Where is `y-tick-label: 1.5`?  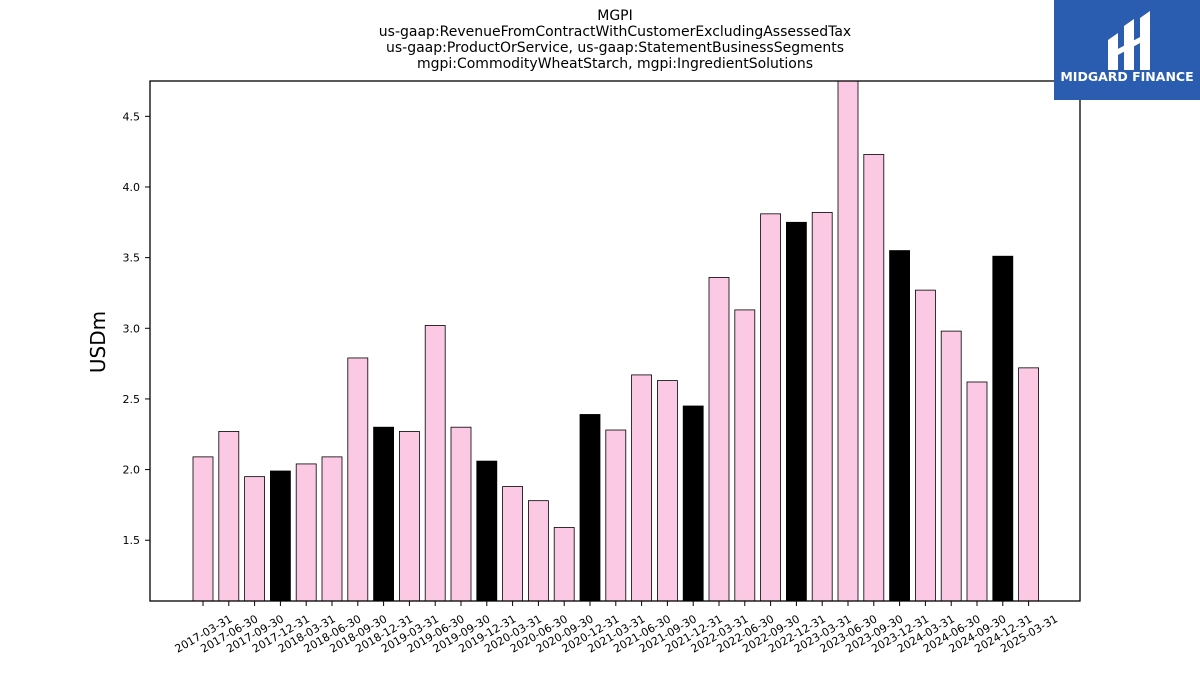 y-tick-label: 1.5 is located at coordinates (132, 540).